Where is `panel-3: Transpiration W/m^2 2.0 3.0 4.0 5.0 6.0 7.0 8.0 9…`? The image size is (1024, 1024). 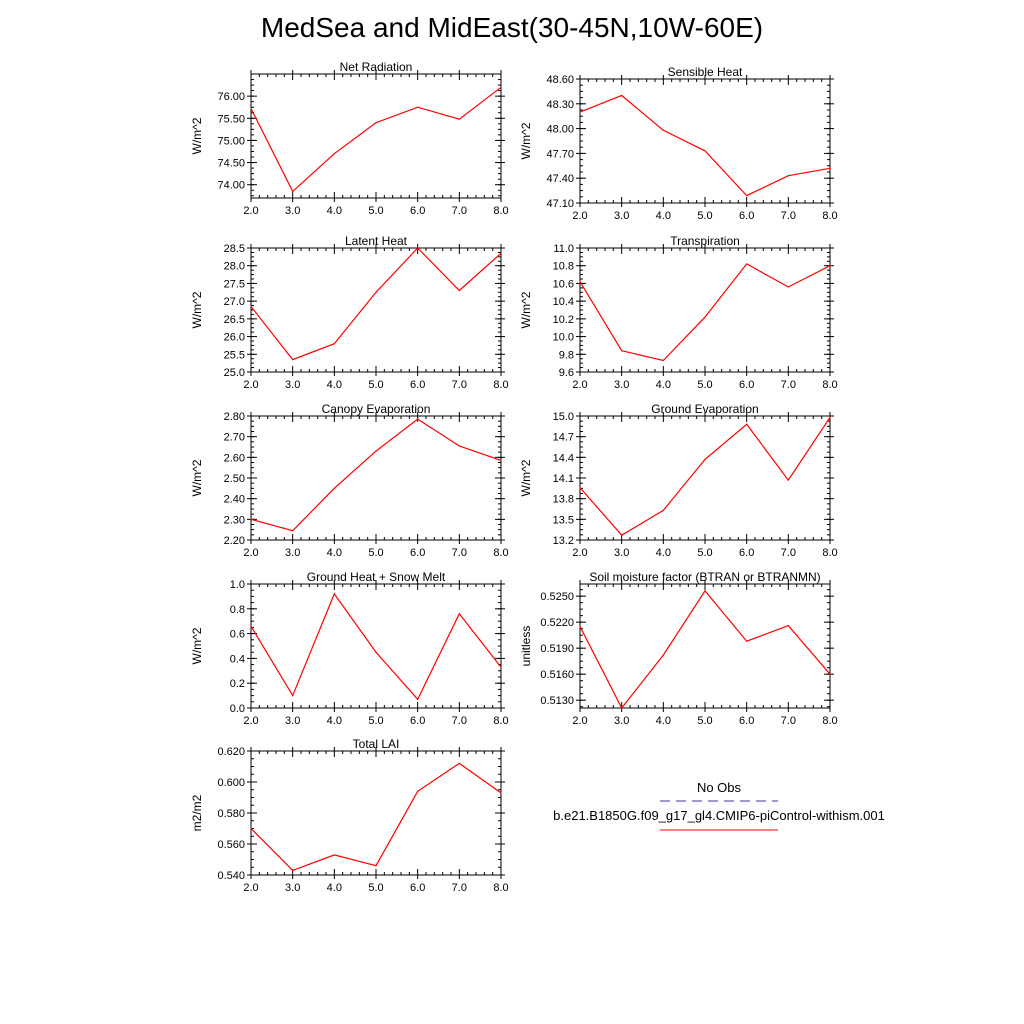 panel-3: Transpiration W/m^2 2.0 3.0 4.0 5.0 6.0 7.0 8.0 9… is located at coordinates (678, 312).